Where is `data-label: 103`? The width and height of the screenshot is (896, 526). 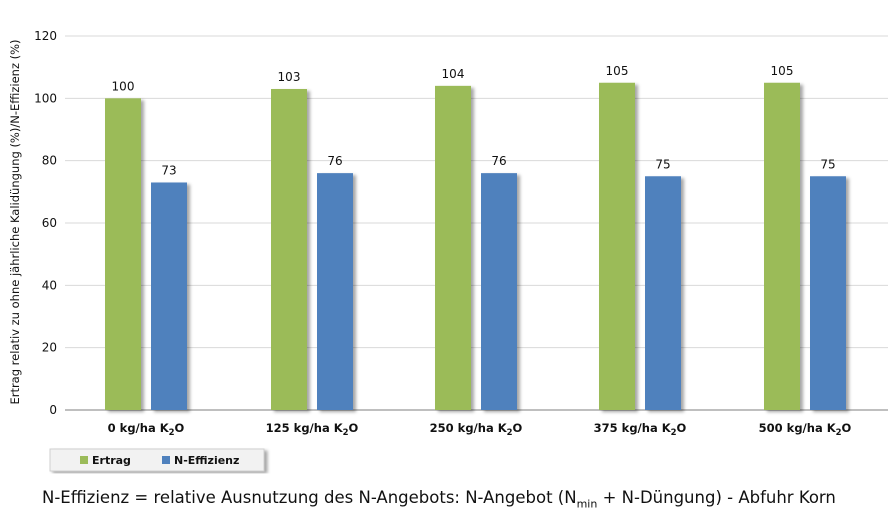
data-label: 103 is located at coordinates (289, 77).